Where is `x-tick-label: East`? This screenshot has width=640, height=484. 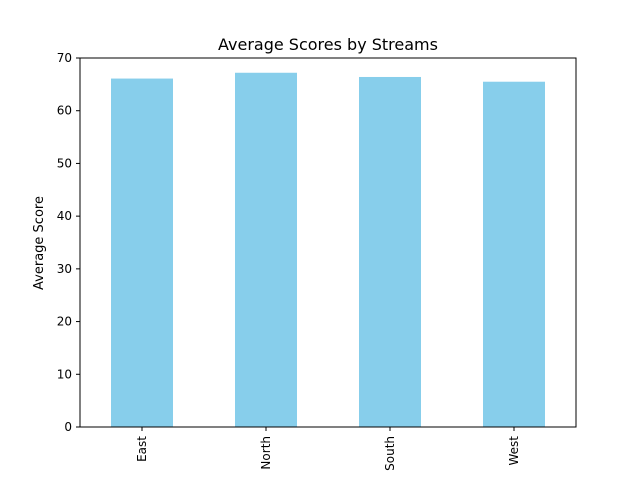 x-tick-label: East is located at coordinates (142, 449).